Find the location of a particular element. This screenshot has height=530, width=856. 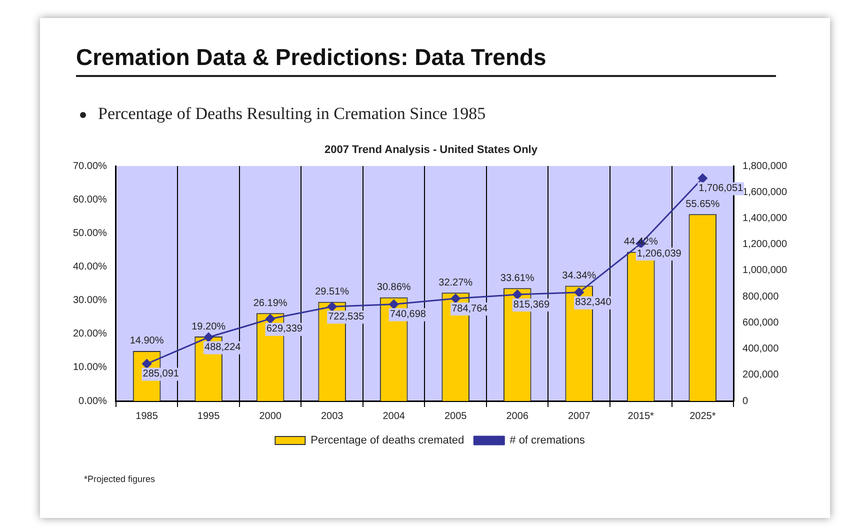

x-tick-label: 2025* is located at coordinates (703, 416).